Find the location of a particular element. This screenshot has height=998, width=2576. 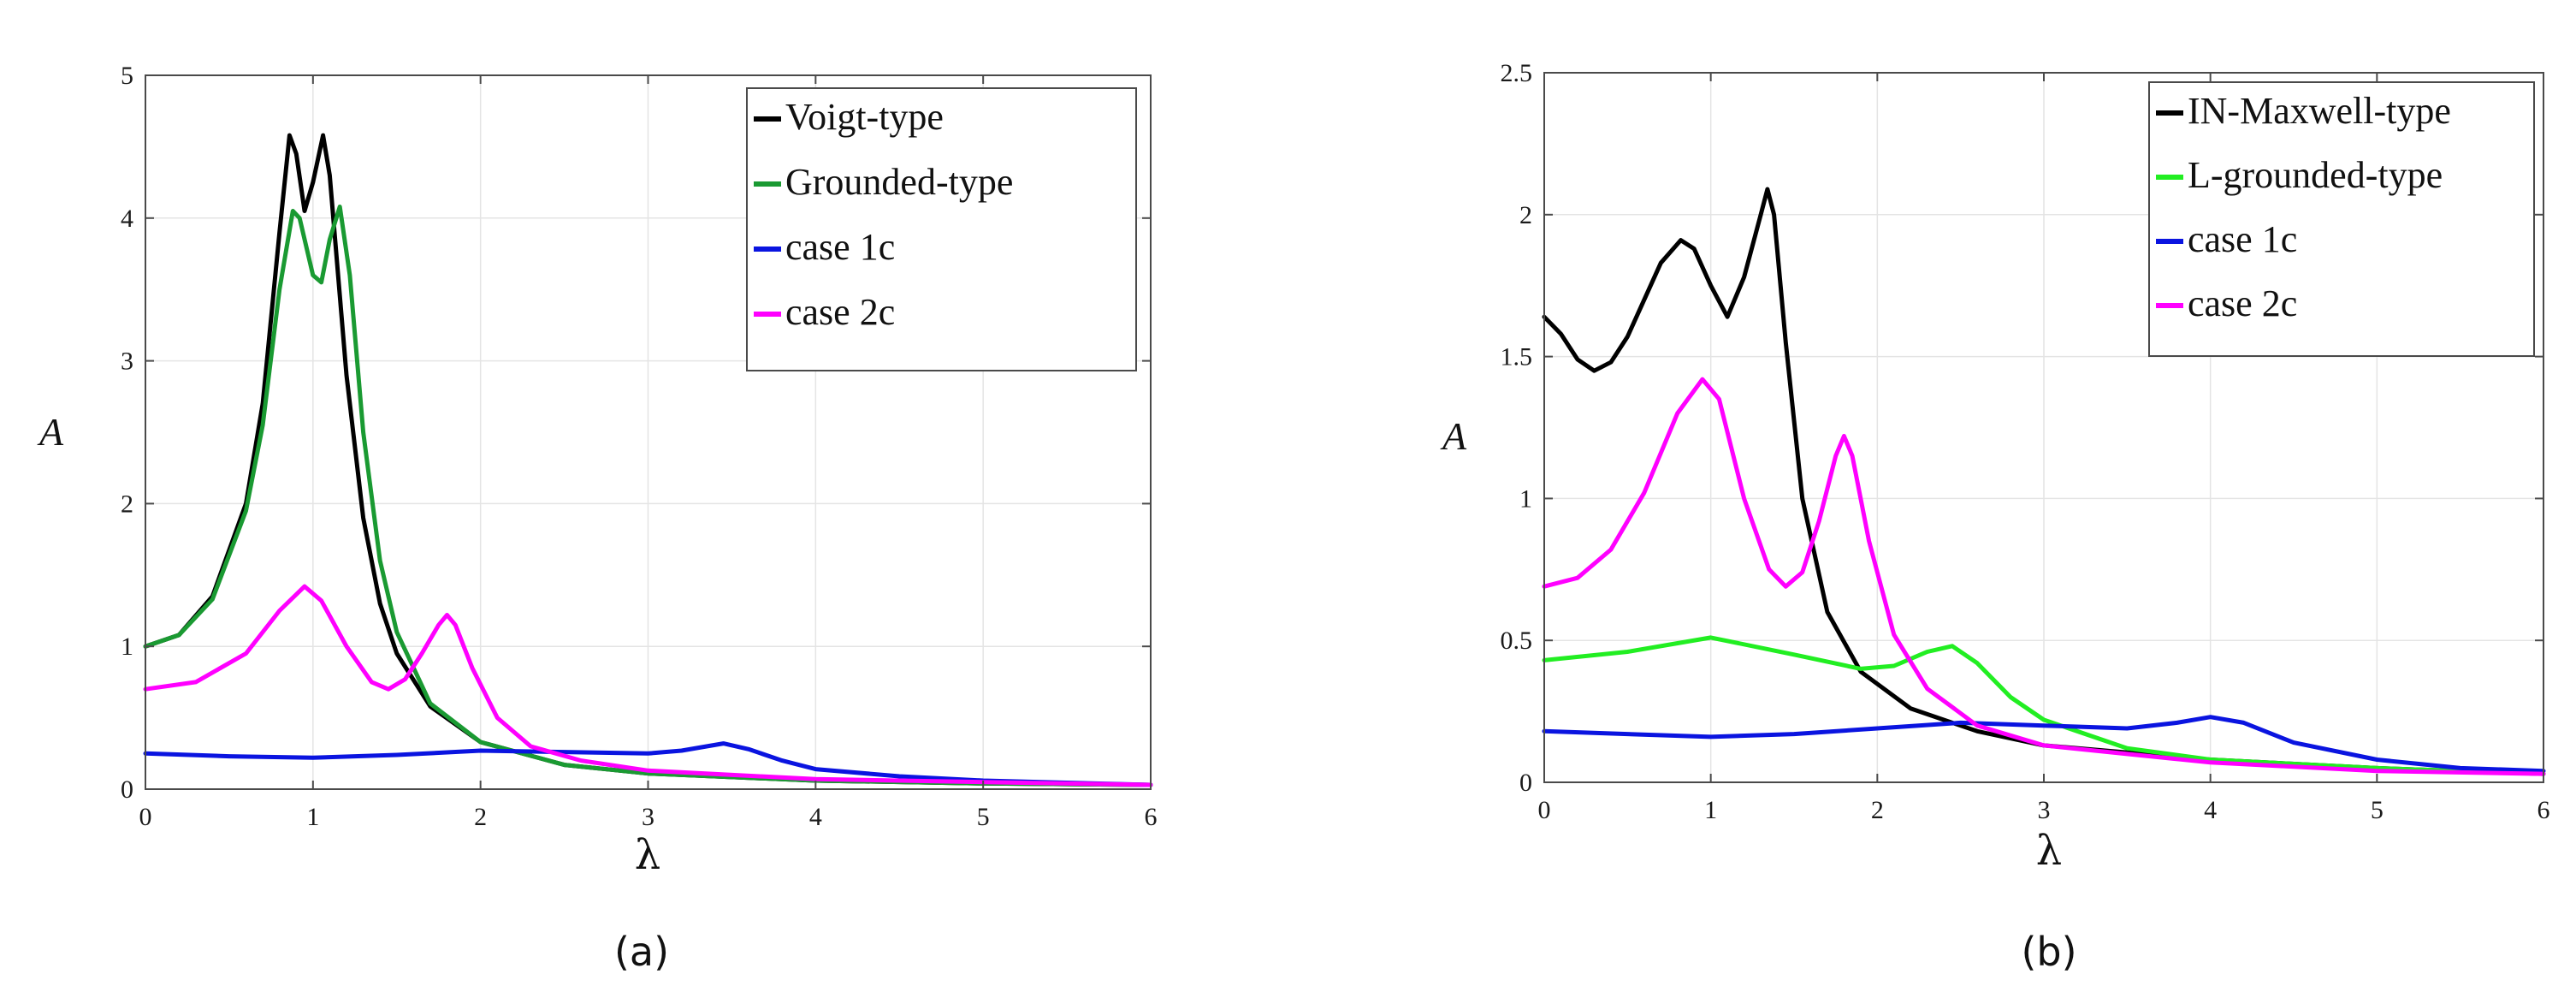

series-line-case-2c is located at coordinates (648, 685).